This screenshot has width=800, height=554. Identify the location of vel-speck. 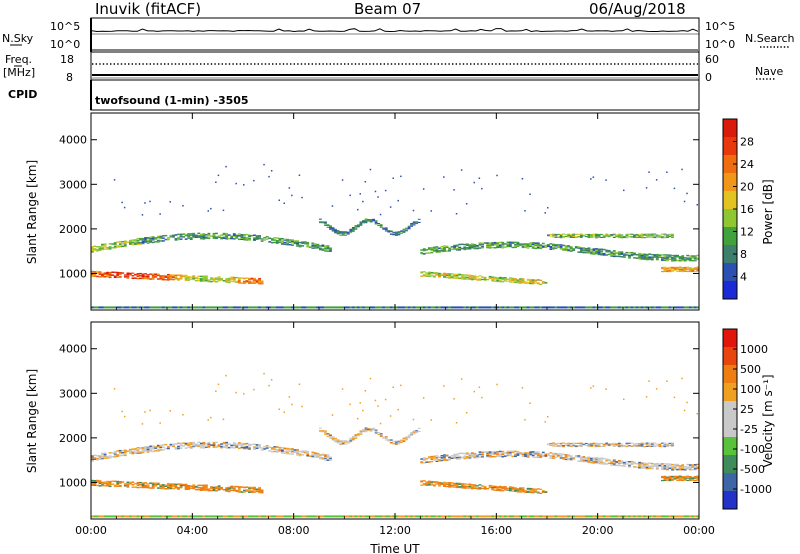
(363, 410).